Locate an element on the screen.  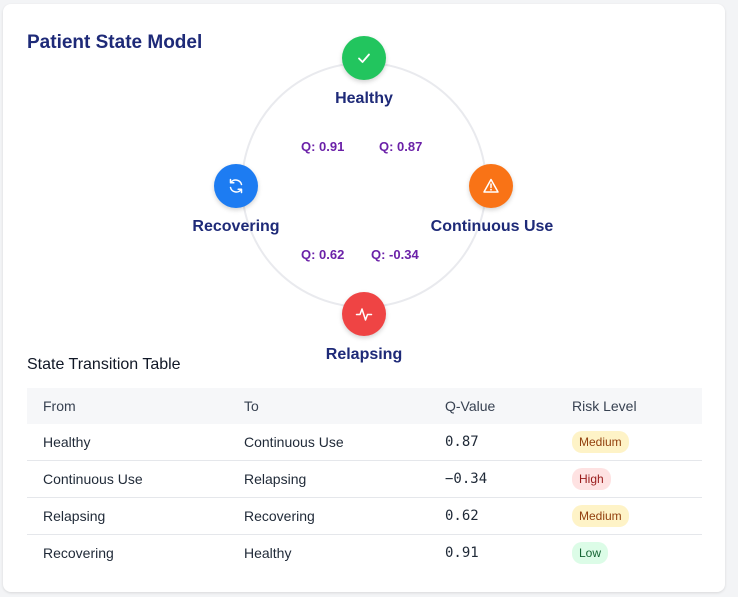
cell-from: Continuous Use is located at coordinates (127, 479).